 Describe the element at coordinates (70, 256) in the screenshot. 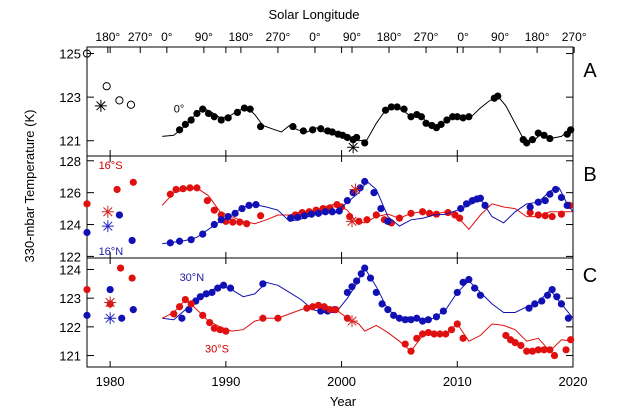

I see `y-tick-label: 122` at that location.